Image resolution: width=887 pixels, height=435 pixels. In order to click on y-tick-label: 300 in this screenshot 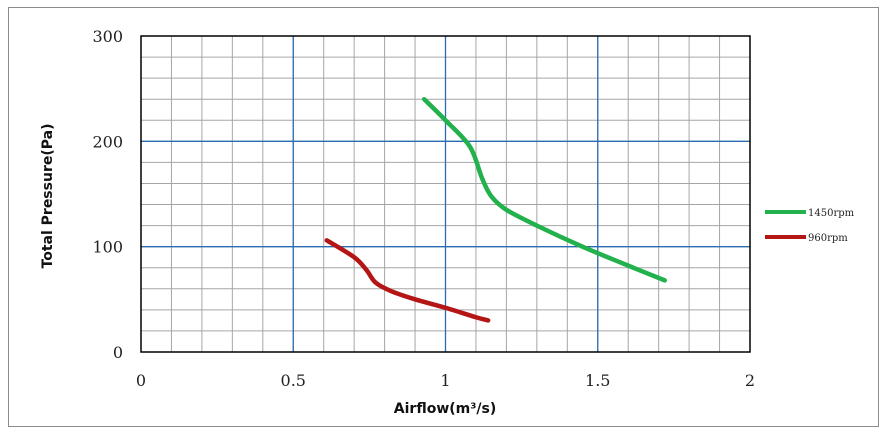, I will do `click(107, 36)`.